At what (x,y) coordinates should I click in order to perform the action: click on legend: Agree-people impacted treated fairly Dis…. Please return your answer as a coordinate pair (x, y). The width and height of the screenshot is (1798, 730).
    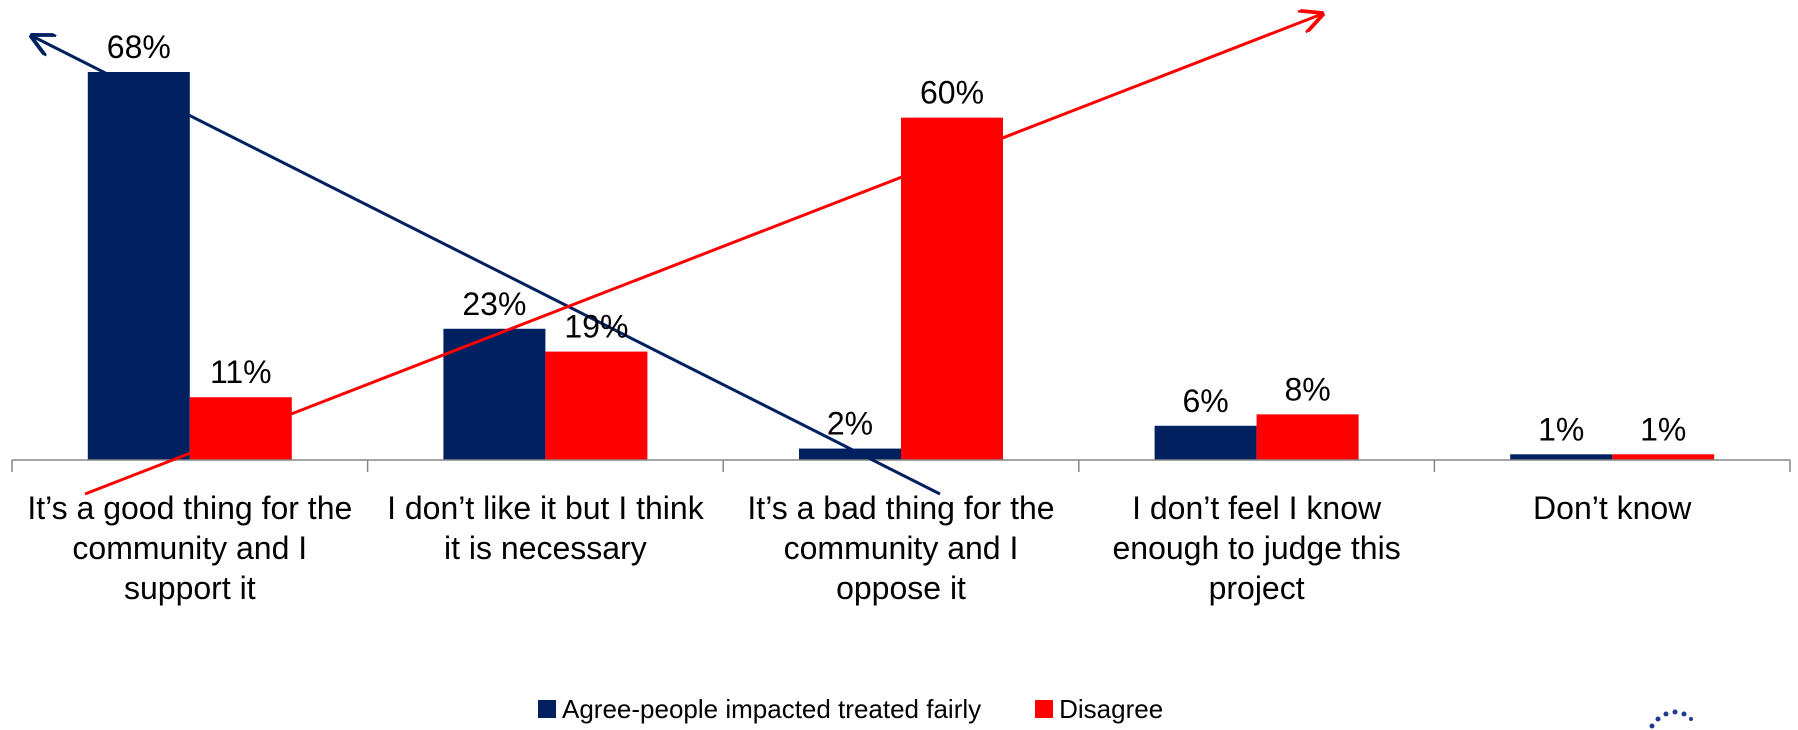
    Looking at the image, I should click on (877, 709).